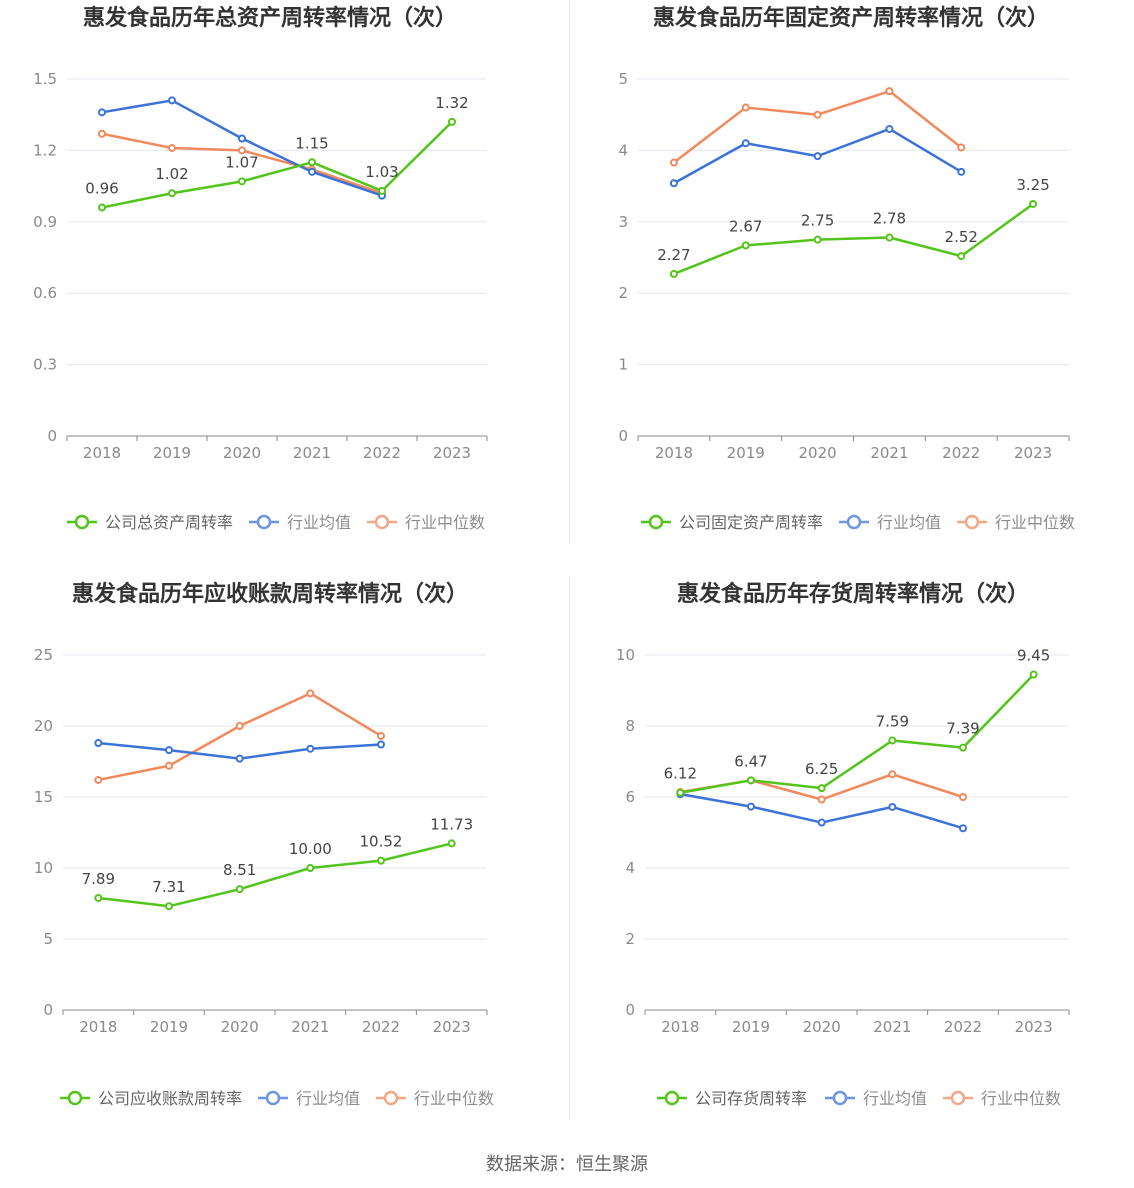  I want to click on y-tick-label: 4, so click(630, 868).